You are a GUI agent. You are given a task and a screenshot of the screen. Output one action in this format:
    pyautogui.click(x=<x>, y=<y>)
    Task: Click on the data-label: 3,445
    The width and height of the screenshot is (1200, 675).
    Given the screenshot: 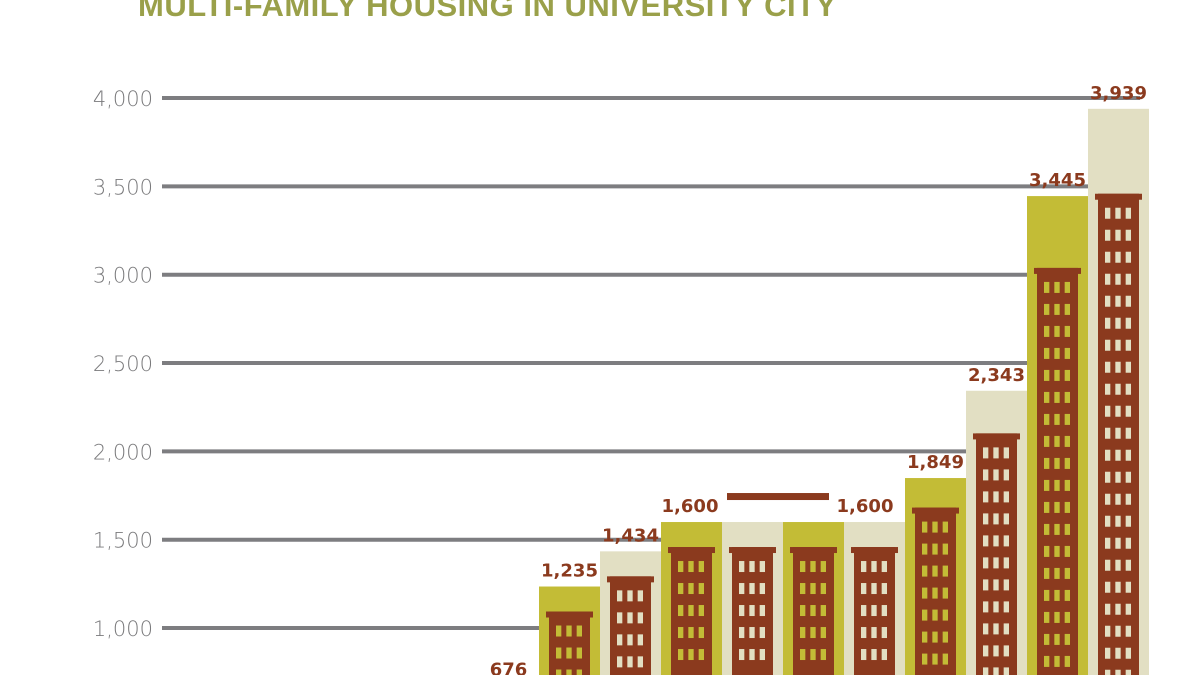 What is the action you would take?
    pyautogui.click(x=1057, y=180)
    